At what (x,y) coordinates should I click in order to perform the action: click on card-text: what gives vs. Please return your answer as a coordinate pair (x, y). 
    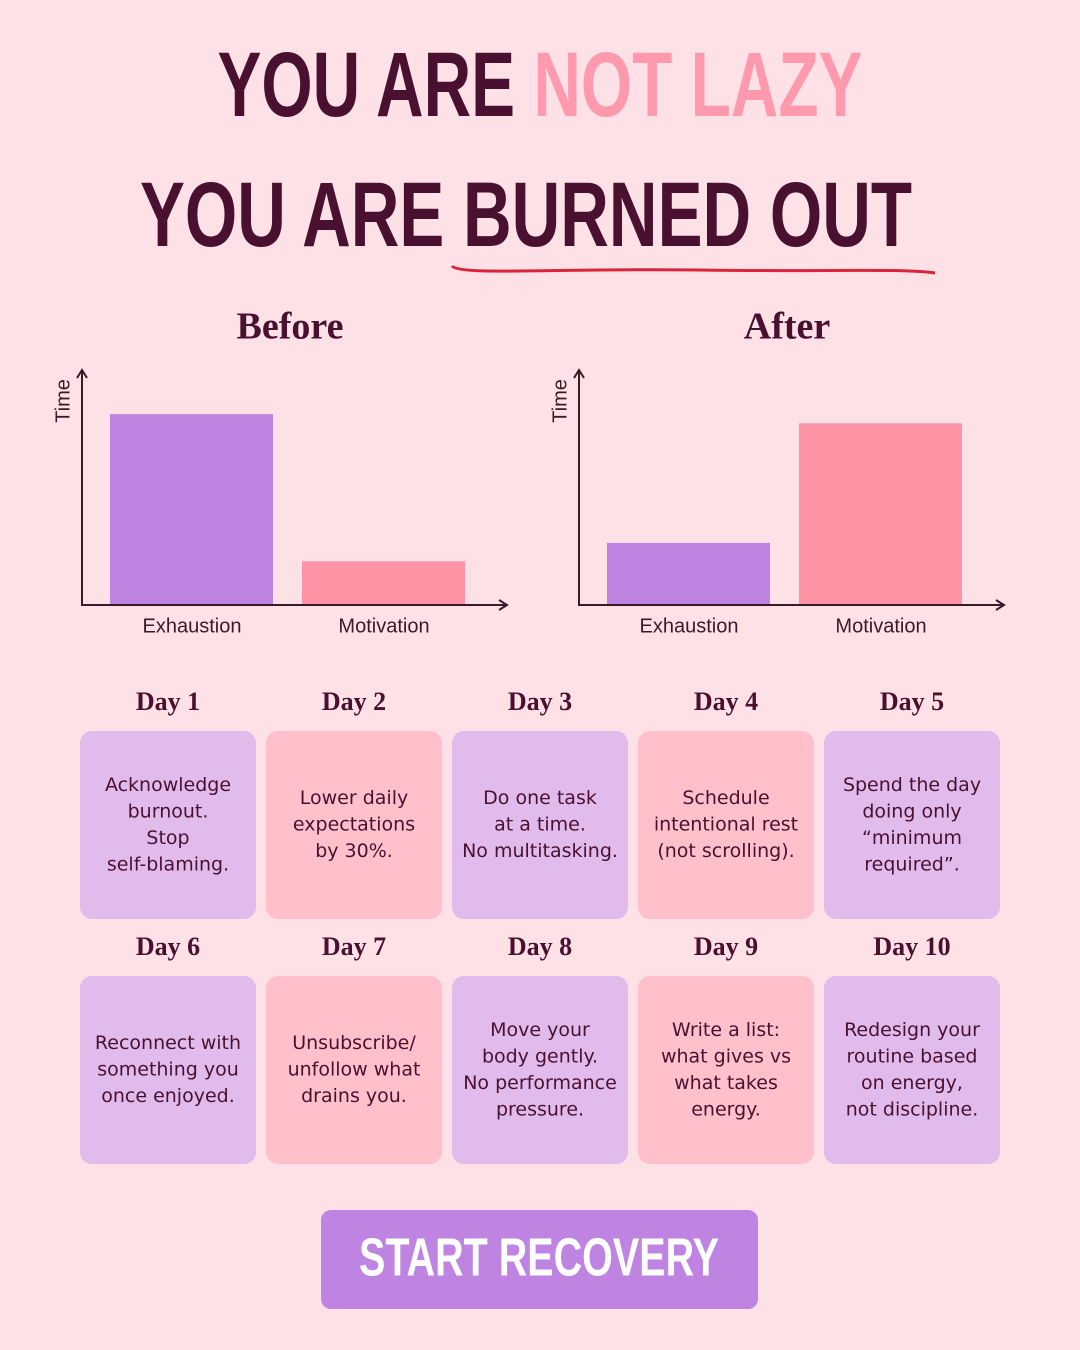
    Looking at the image, I should click on (726, 1056).